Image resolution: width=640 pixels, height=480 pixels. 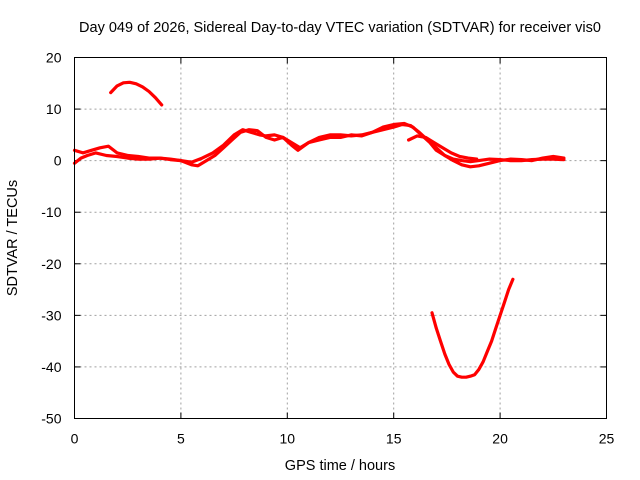 What do you see at coordinates (58, 161) in the screenshot?
I see `y-tick-label: 0` at bounding box center [58, 161].